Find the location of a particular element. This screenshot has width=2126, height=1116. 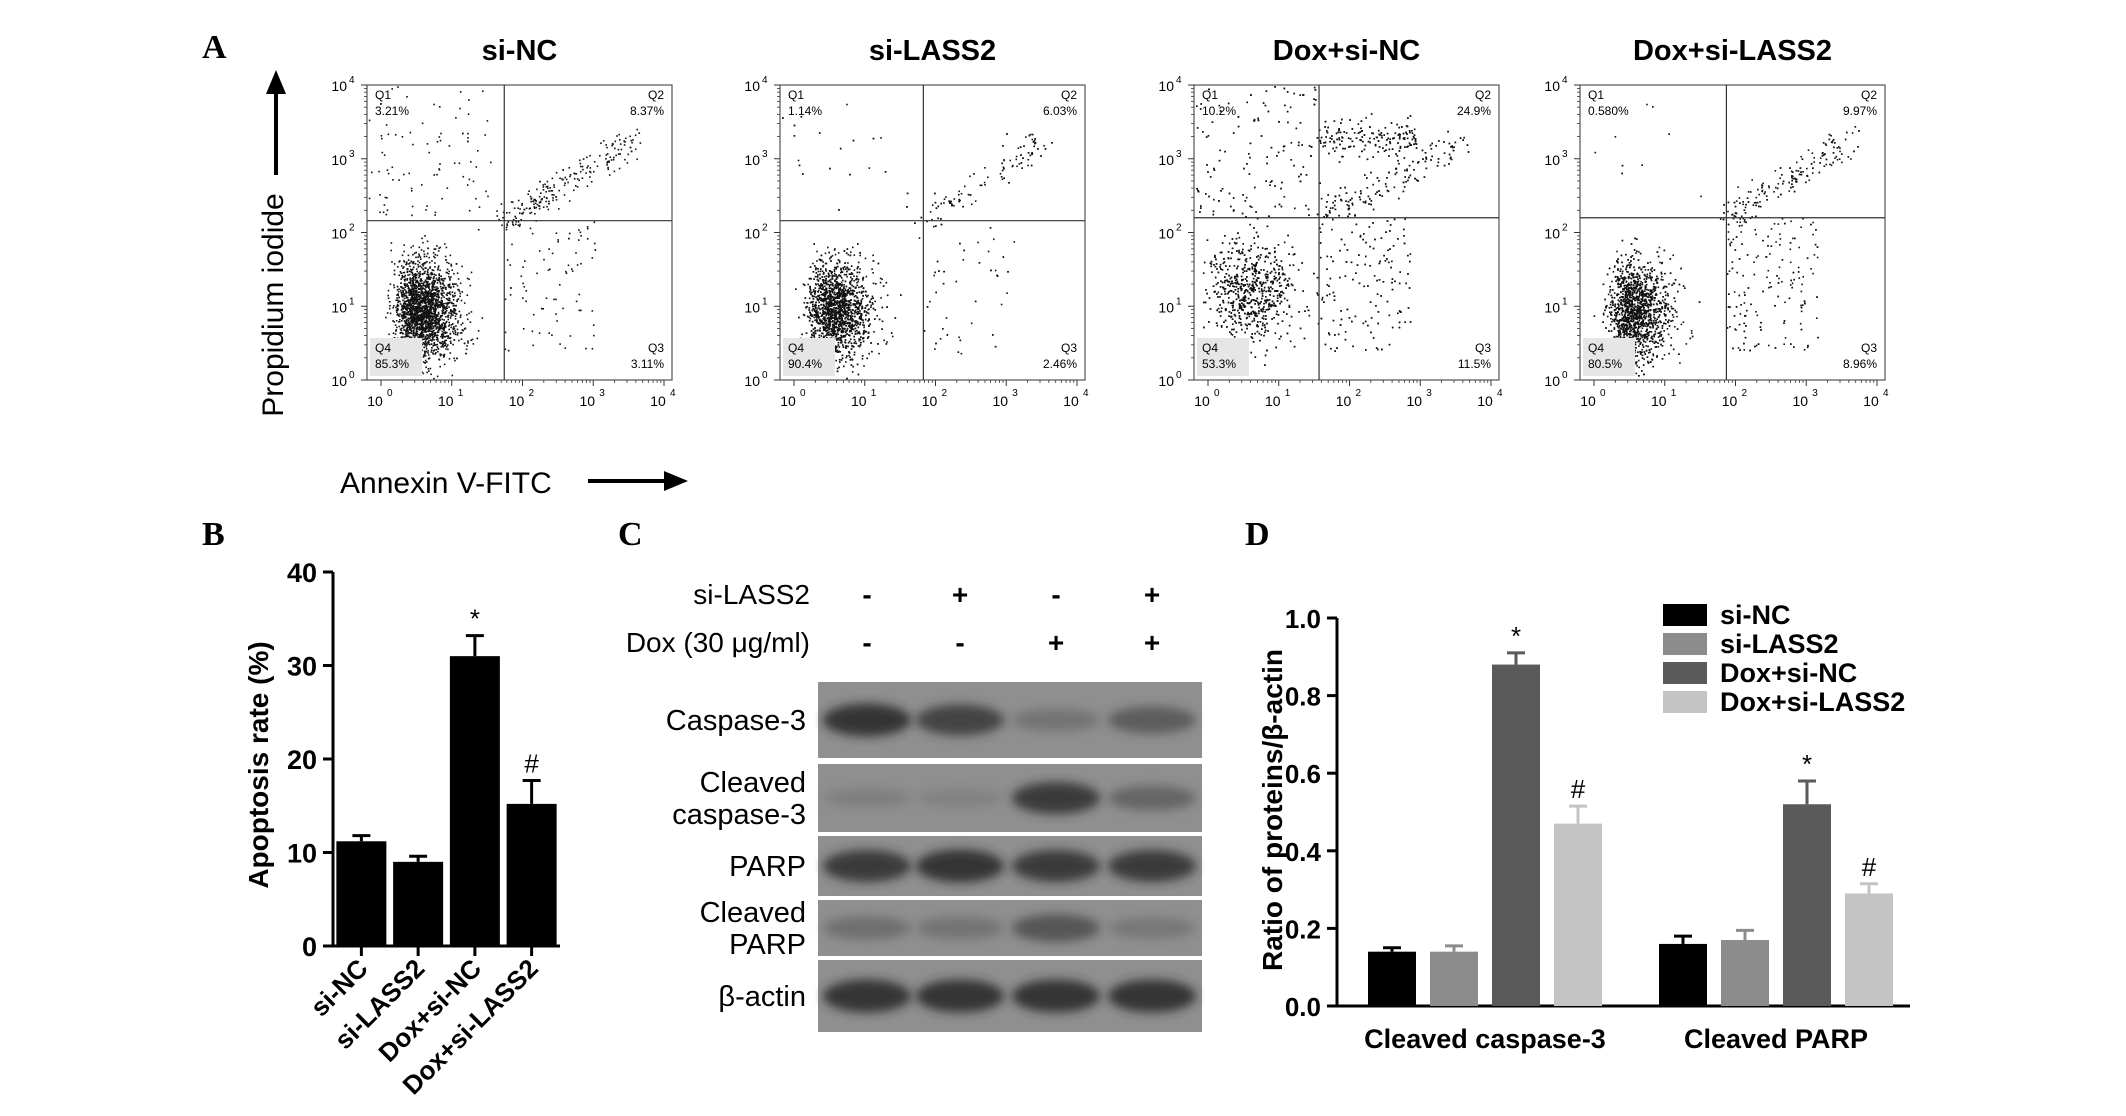

quadrant-name: Q3 is located at coordinates (1869, 348).